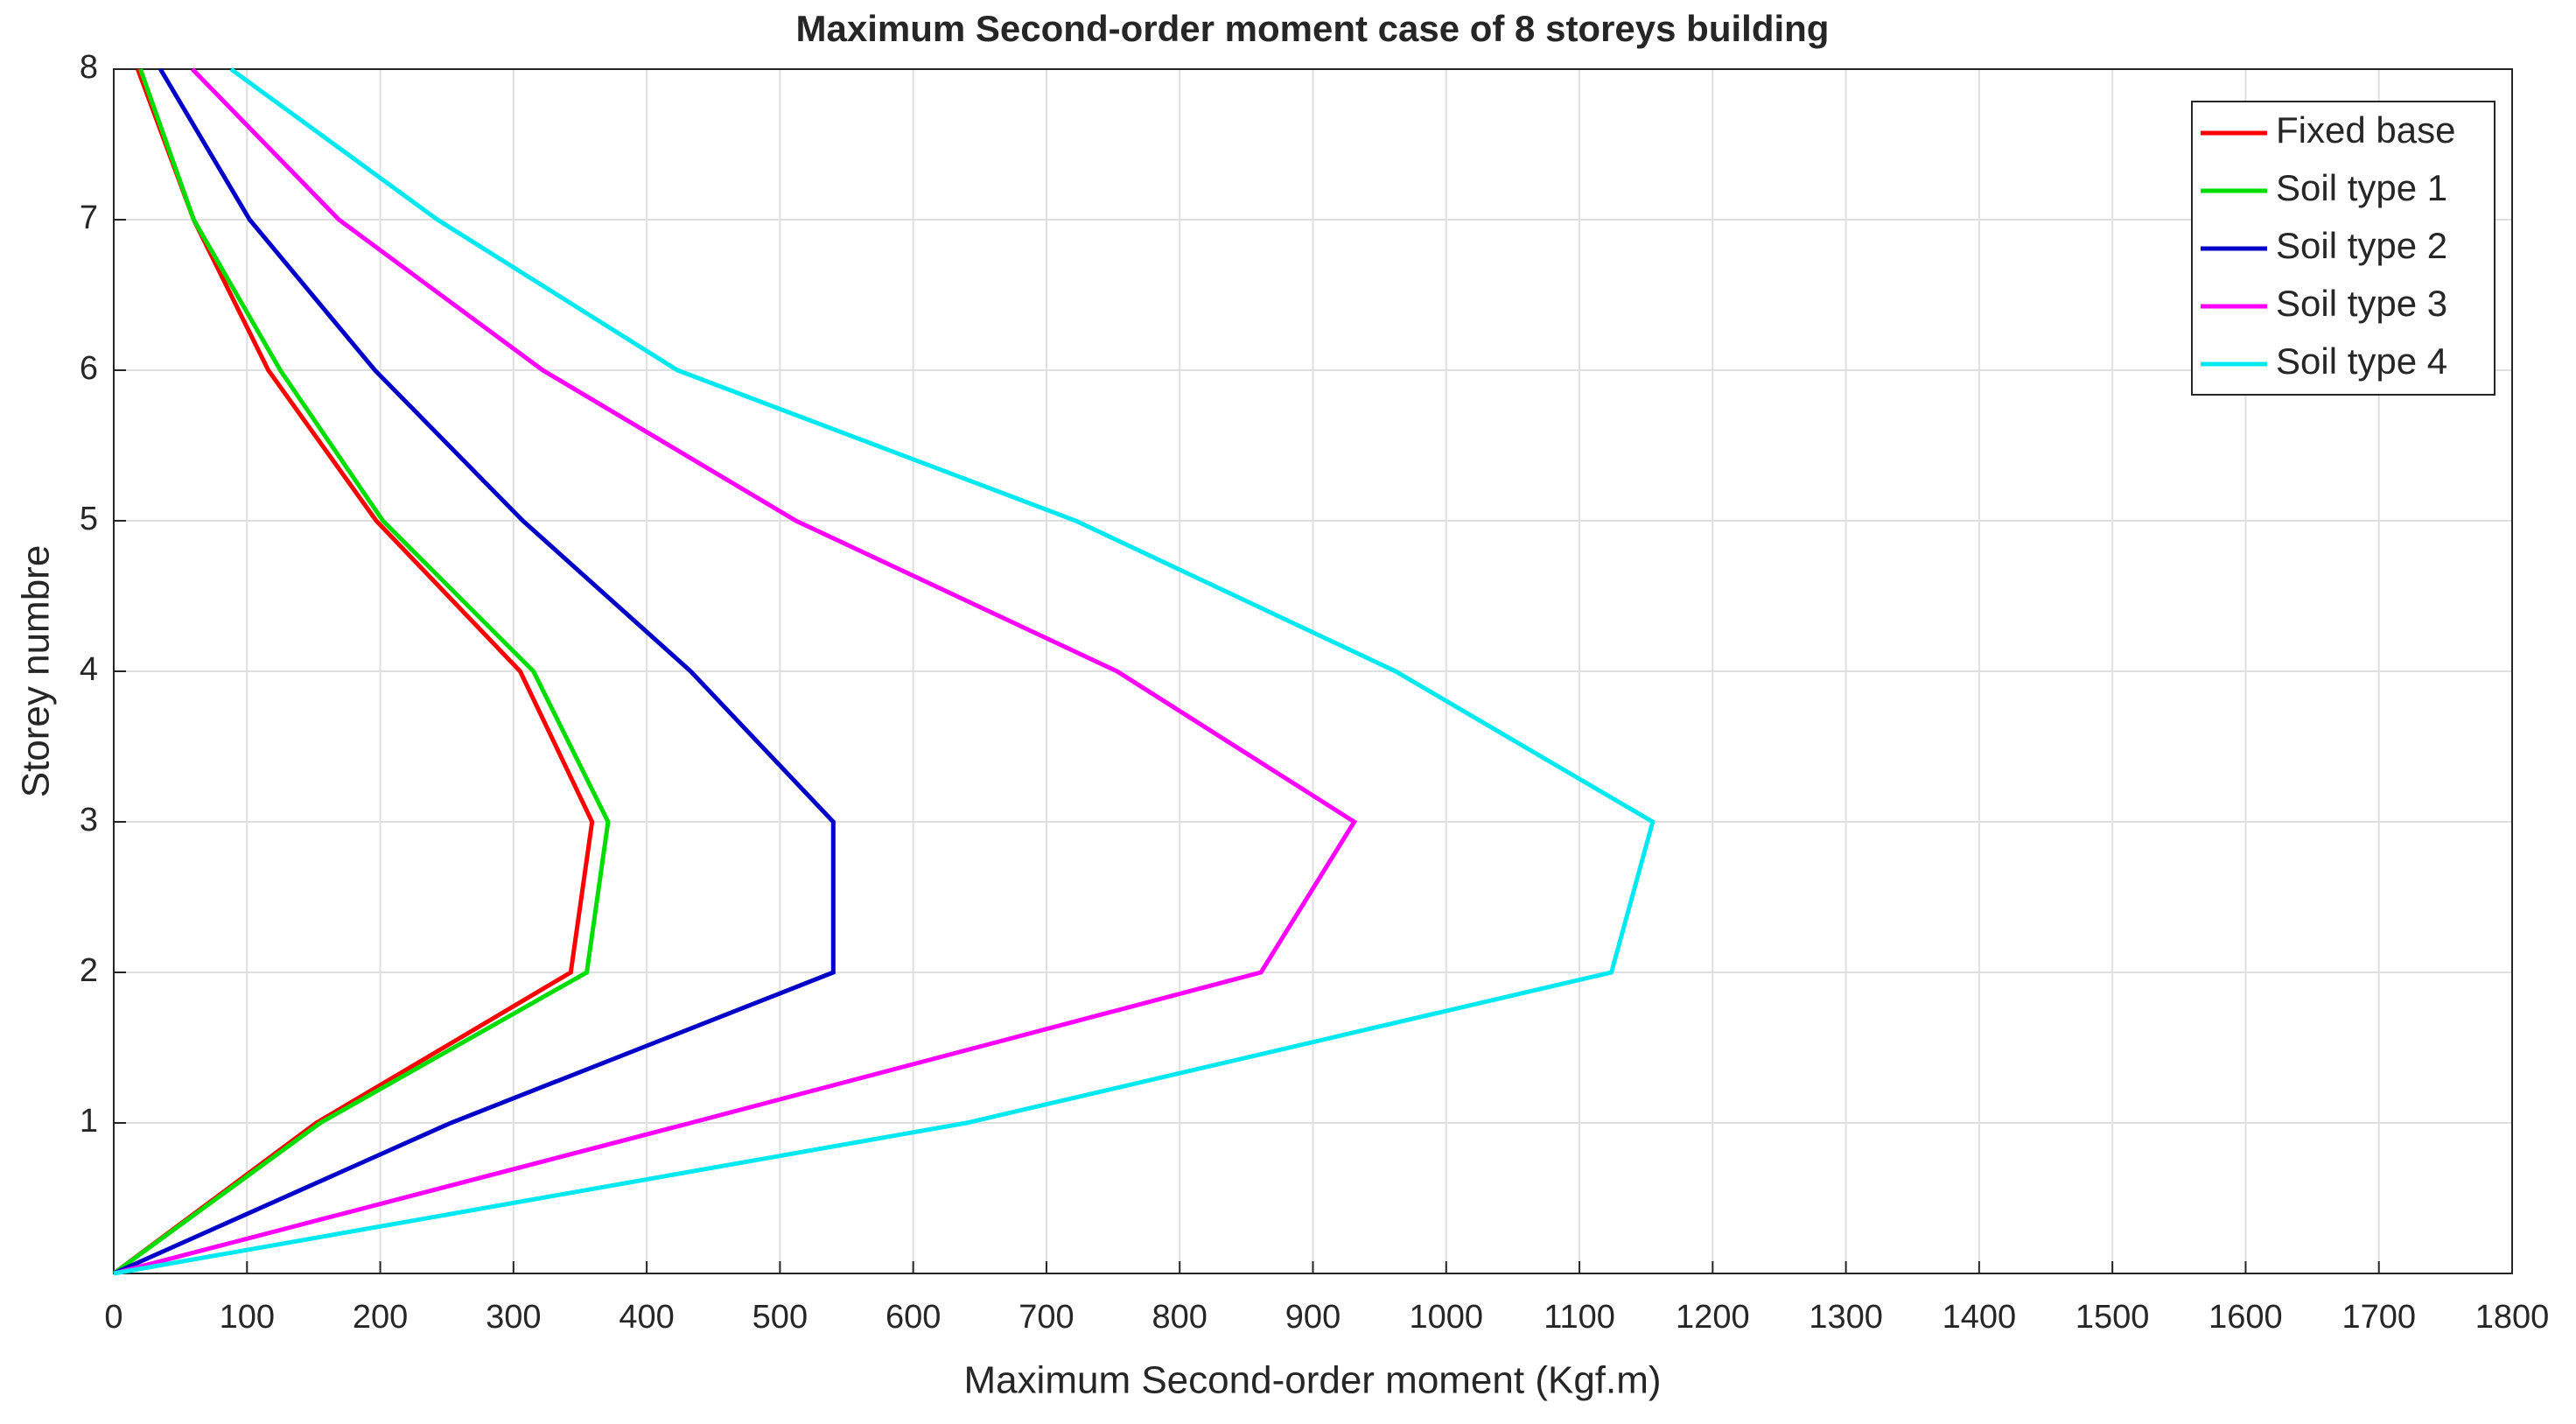  Describe the element at coordinates (89, 218) in the screenshot. I see `y-tick-label: 7` at that location.